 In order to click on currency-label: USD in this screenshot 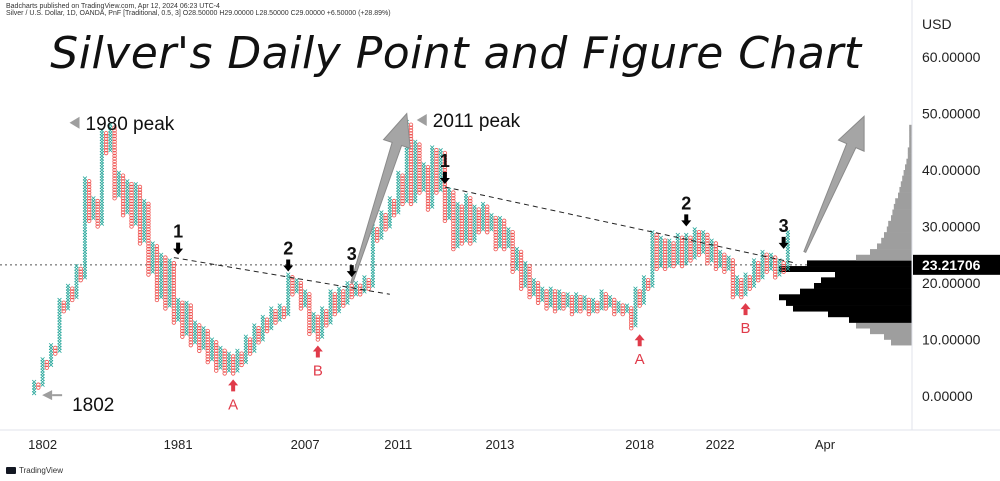, I will do `click(937, 24)`.